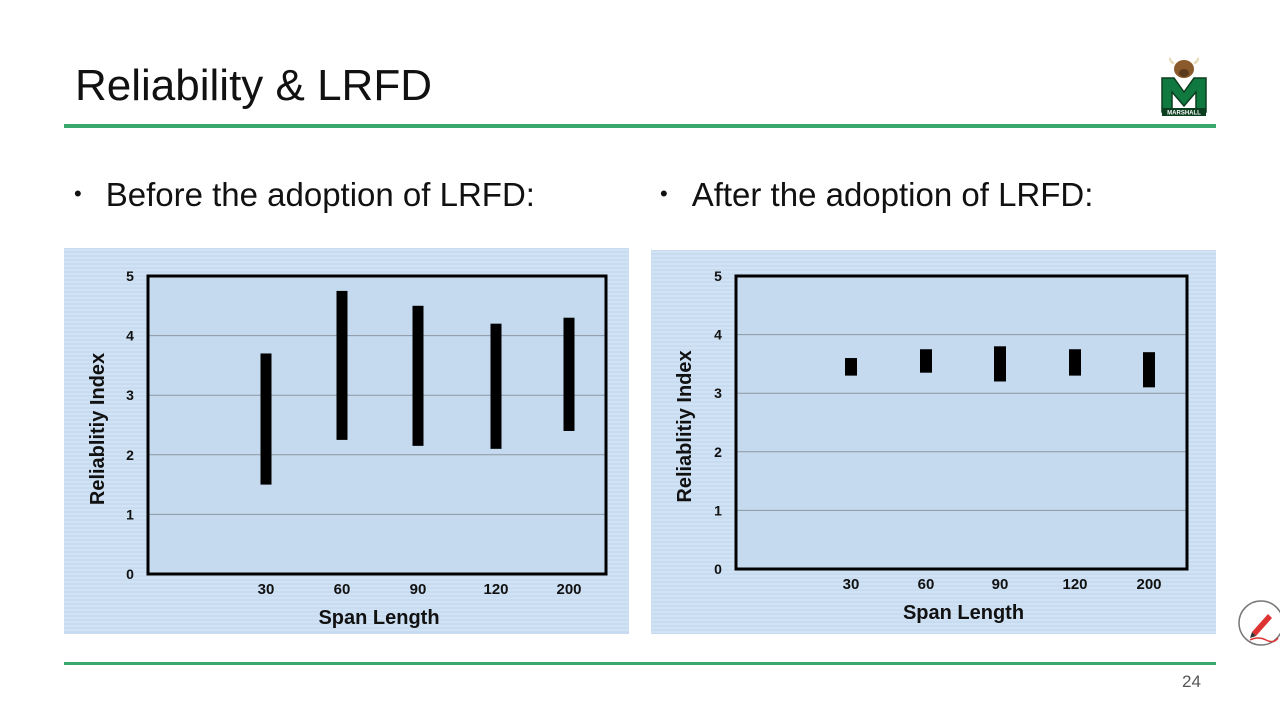 Image resolution: width=1280 pixels, height=720 pixels. What do you see at coordinates (1191, 681) in the screenshot?
I see `page-number: 24` at bounding box center [1191, 681].